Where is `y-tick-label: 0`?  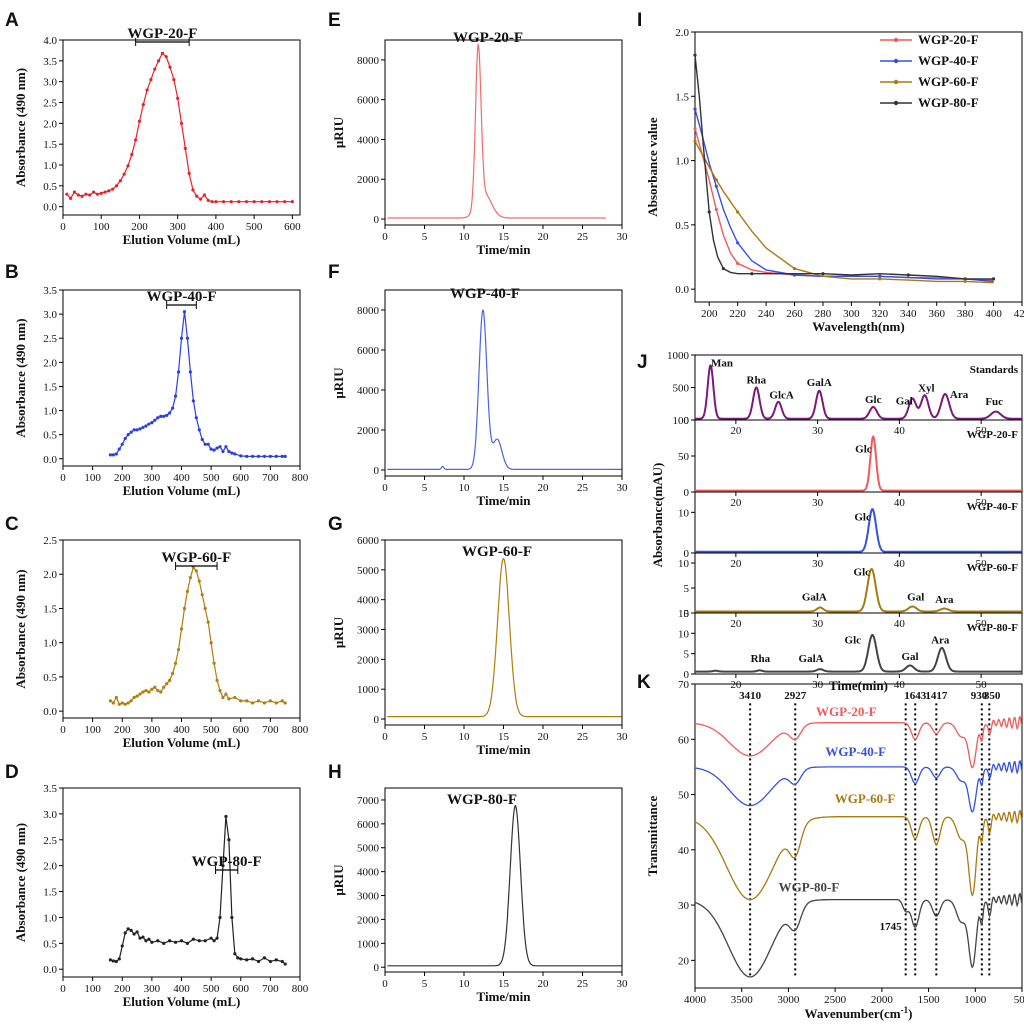
y-tick-label: 0 is located at coordinates (687, 493).